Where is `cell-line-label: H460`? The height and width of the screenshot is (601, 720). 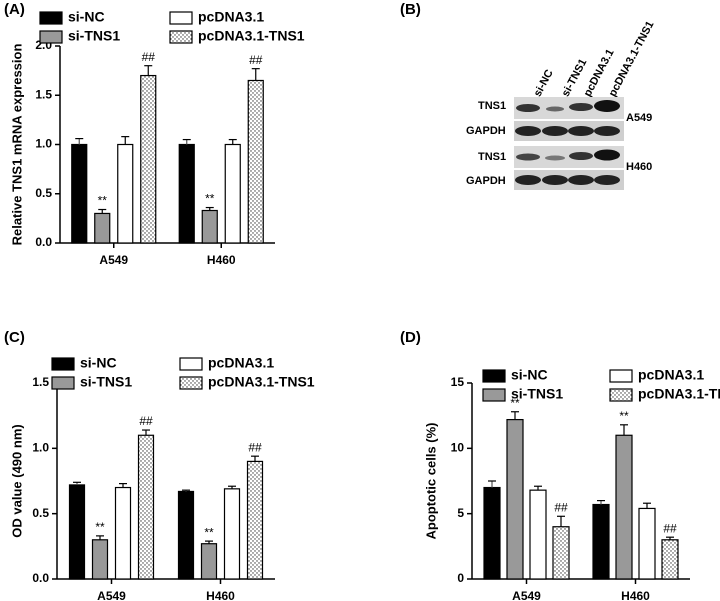
cell-line-label: H460 is located at coordinates (639, 167).